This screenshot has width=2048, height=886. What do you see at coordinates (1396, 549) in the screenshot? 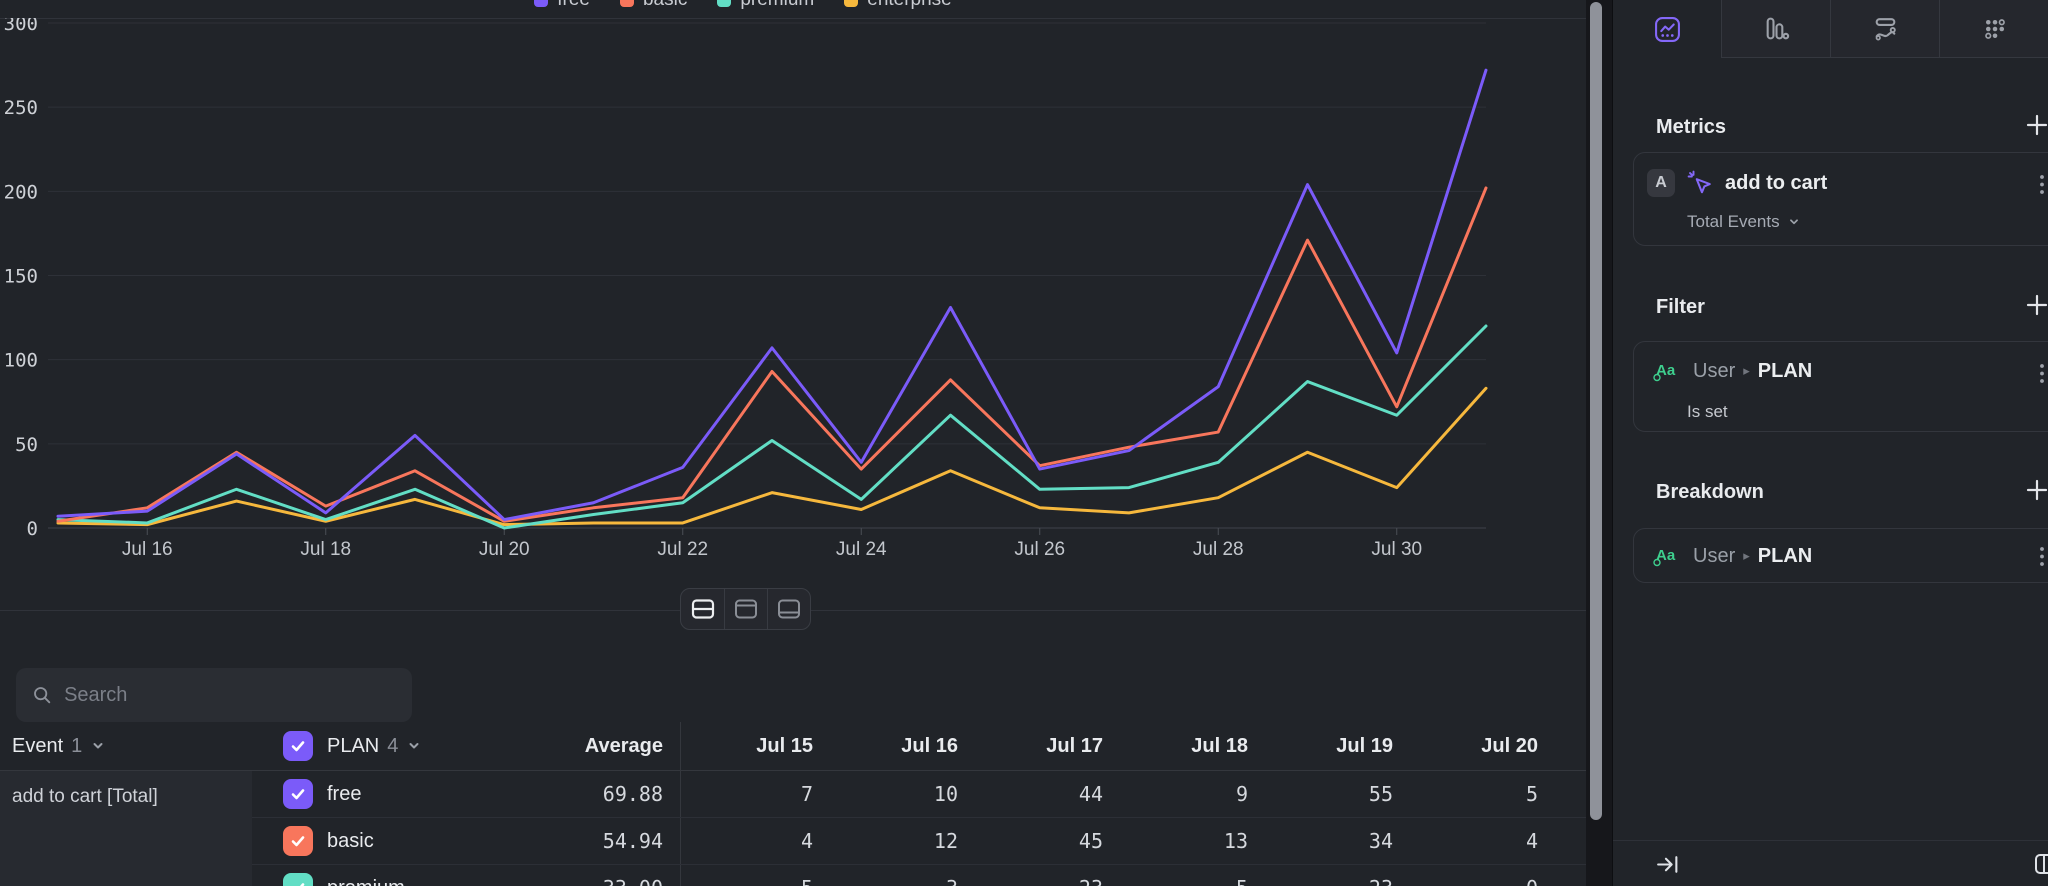
I see `x-axis-tick-label: Jul 30` at bounding box center [1396, 549].